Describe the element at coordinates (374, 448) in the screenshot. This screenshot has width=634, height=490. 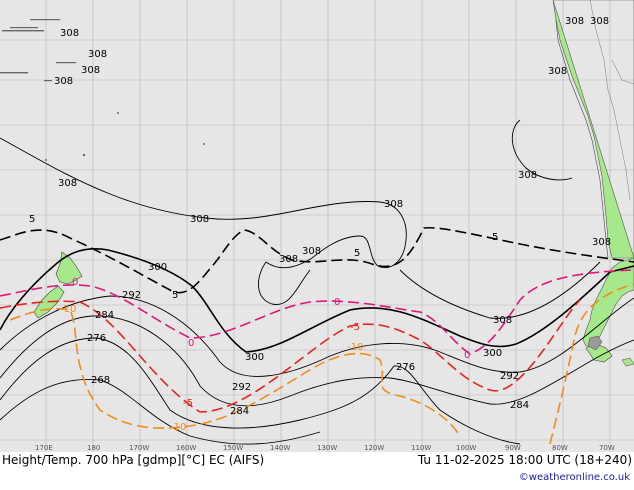
I see `lon-label: 120W` at that location.